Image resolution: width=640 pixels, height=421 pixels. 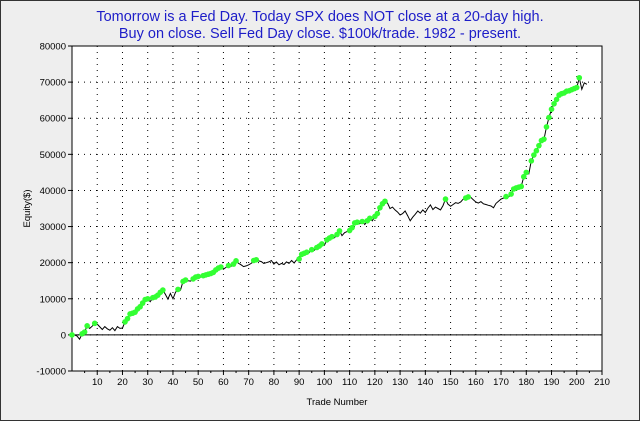 I want to click on x-tick-label: 160, so click(x=476, y=382).